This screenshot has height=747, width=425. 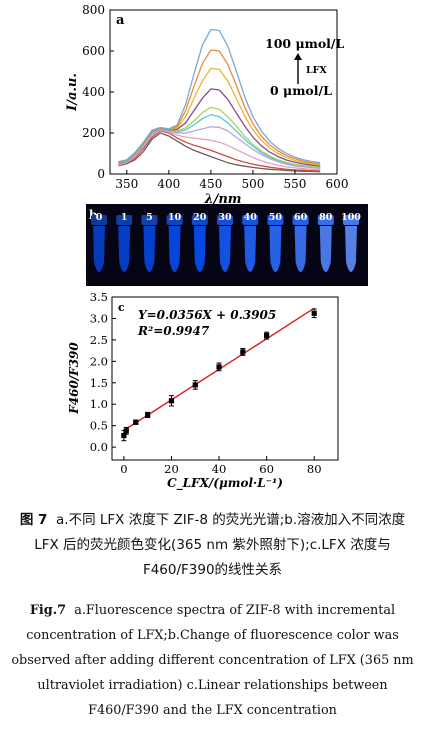 I want to click on linear-plot-frame, so click(x=225, y=378).